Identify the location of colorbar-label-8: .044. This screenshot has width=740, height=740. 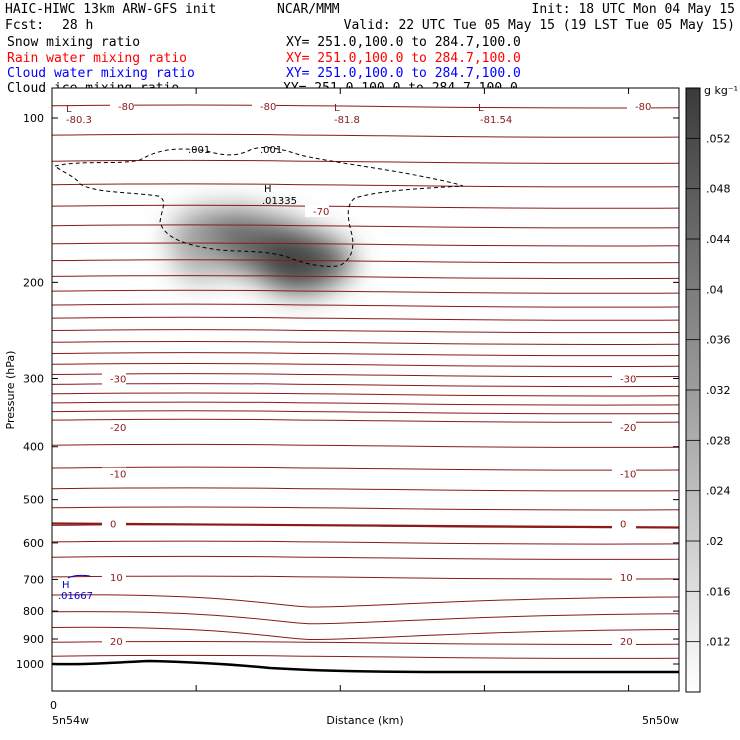
(718, 239).